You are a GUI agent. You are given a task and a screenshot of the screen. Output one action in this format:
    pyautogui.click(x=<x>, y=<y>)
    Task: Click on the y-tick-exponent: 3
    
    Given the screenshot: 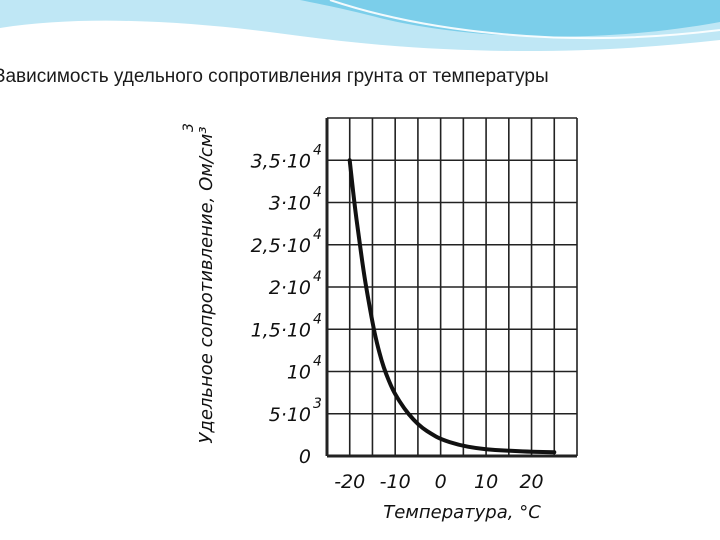 What is the action you would take?
    pyautogui.click(x=317, y=404)
    